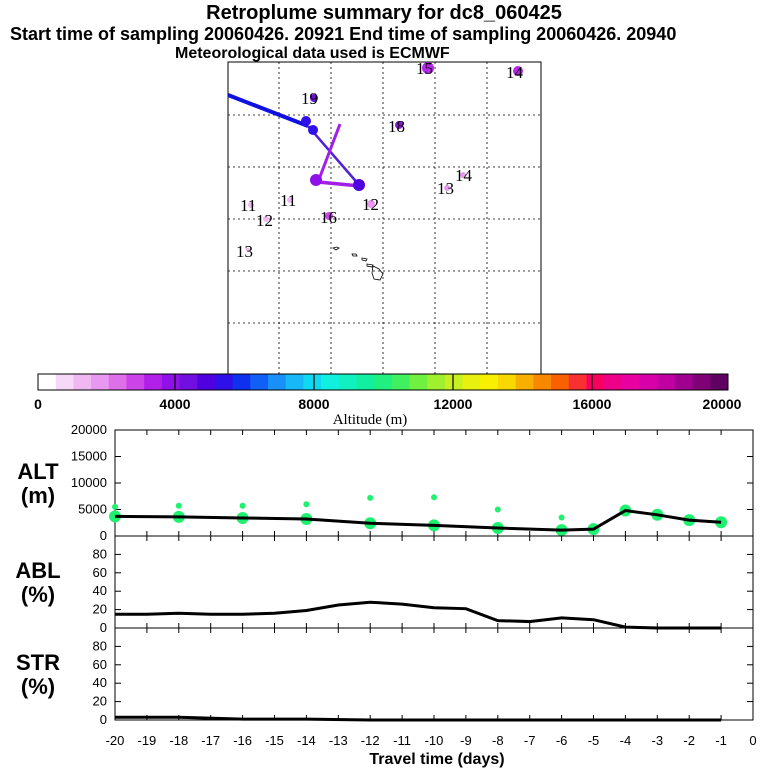 The image size is (768, 768). What do you see at coordinates (92, 509) in the screenshot?
I see `y-tick-label: 5000` at bounding box center [92, 509].